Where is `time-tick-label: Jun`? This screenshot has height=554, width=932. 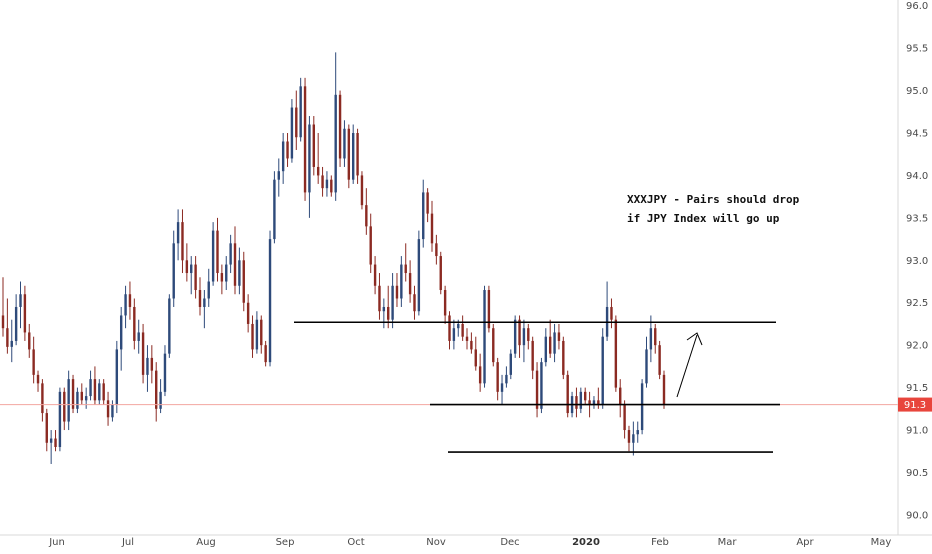
time-tick-label: Jun is located at coordinates (56, 542).